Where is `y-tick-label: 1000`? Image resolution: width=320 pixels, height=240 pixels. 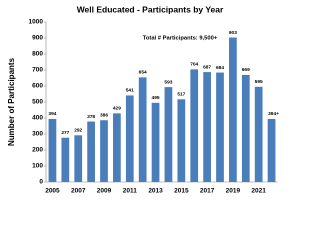
y-tick-label: 1000 is located at coordinates (36, 22).